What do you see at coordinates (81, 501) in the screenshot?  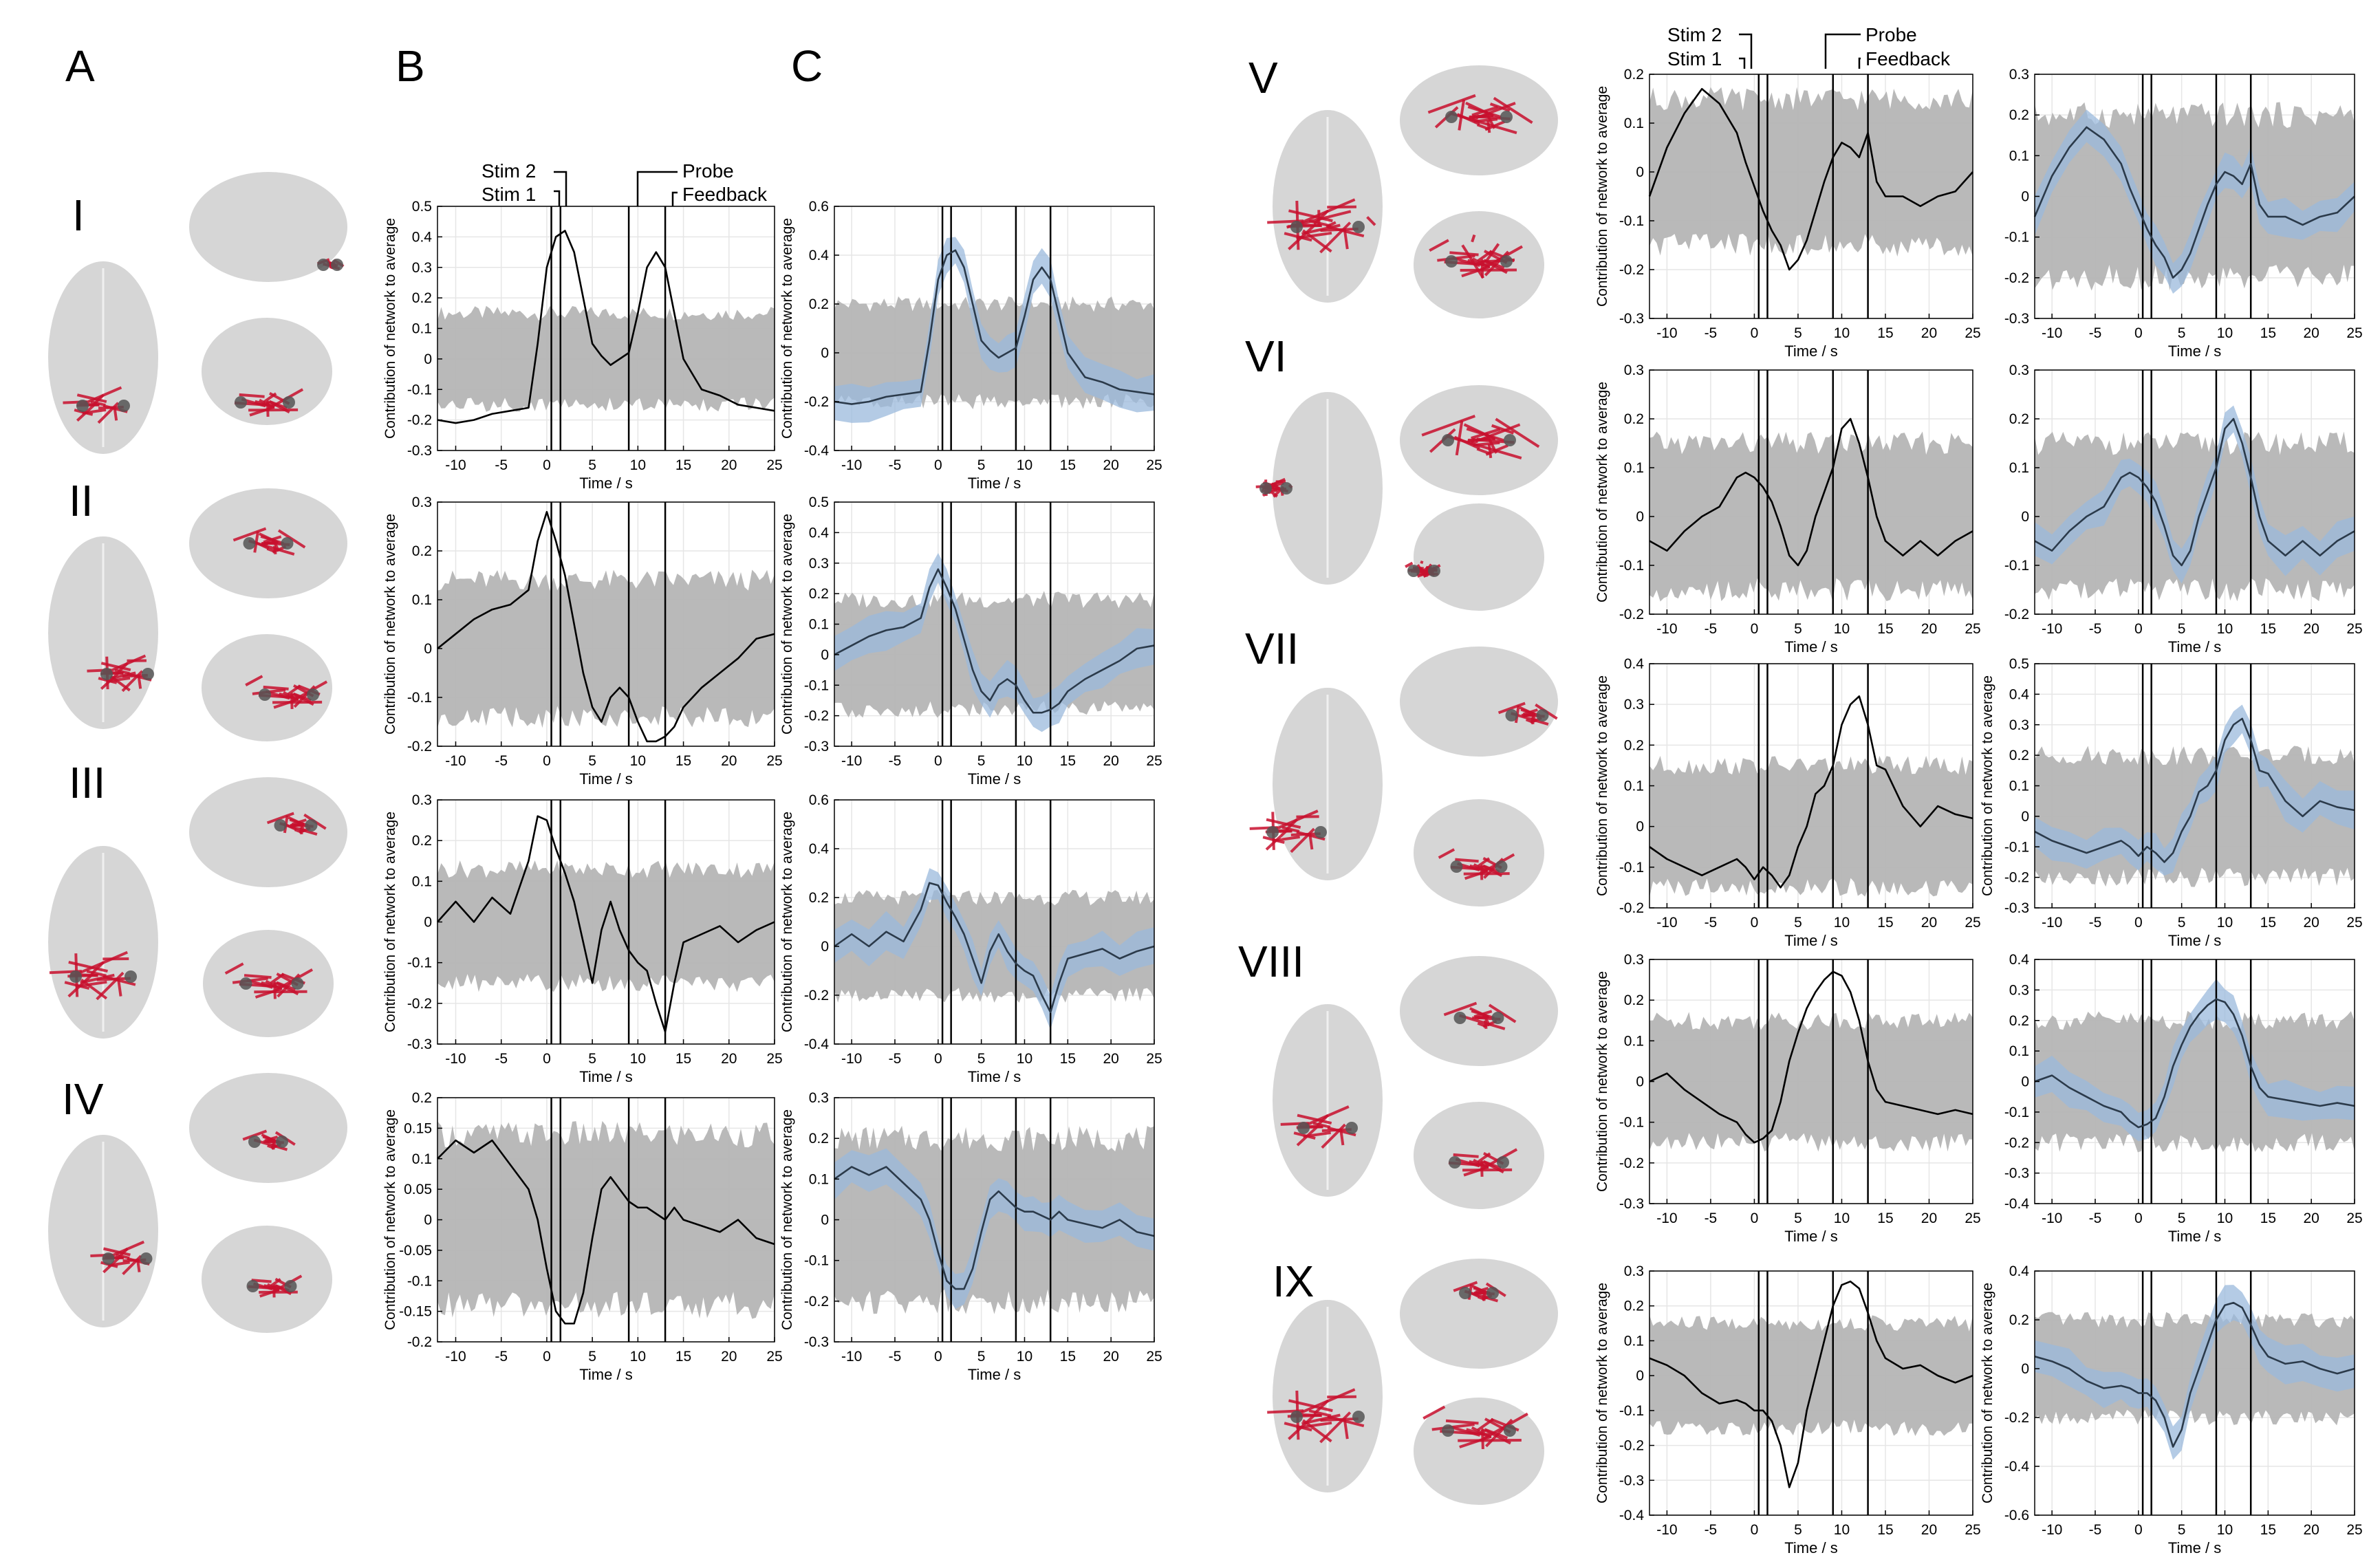 I see `network-label-ii: II` at bounding box center [81, 501].